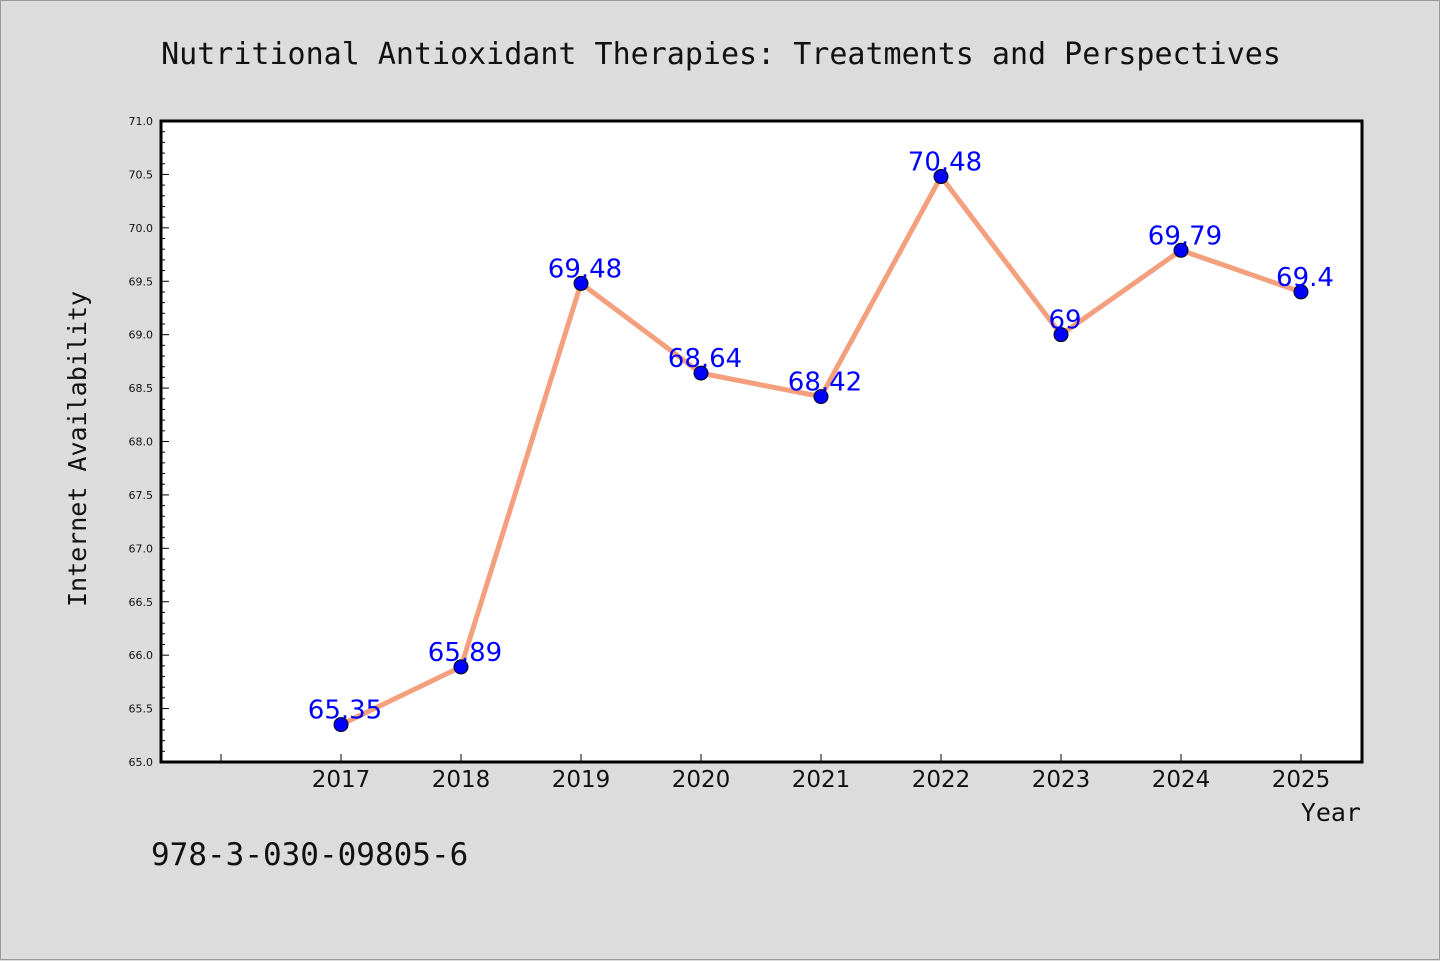  What do you see at coordinates (141, 762) in the screenshot?
I see `y-tick-label: 65.0` at bounding box center [141, 762].